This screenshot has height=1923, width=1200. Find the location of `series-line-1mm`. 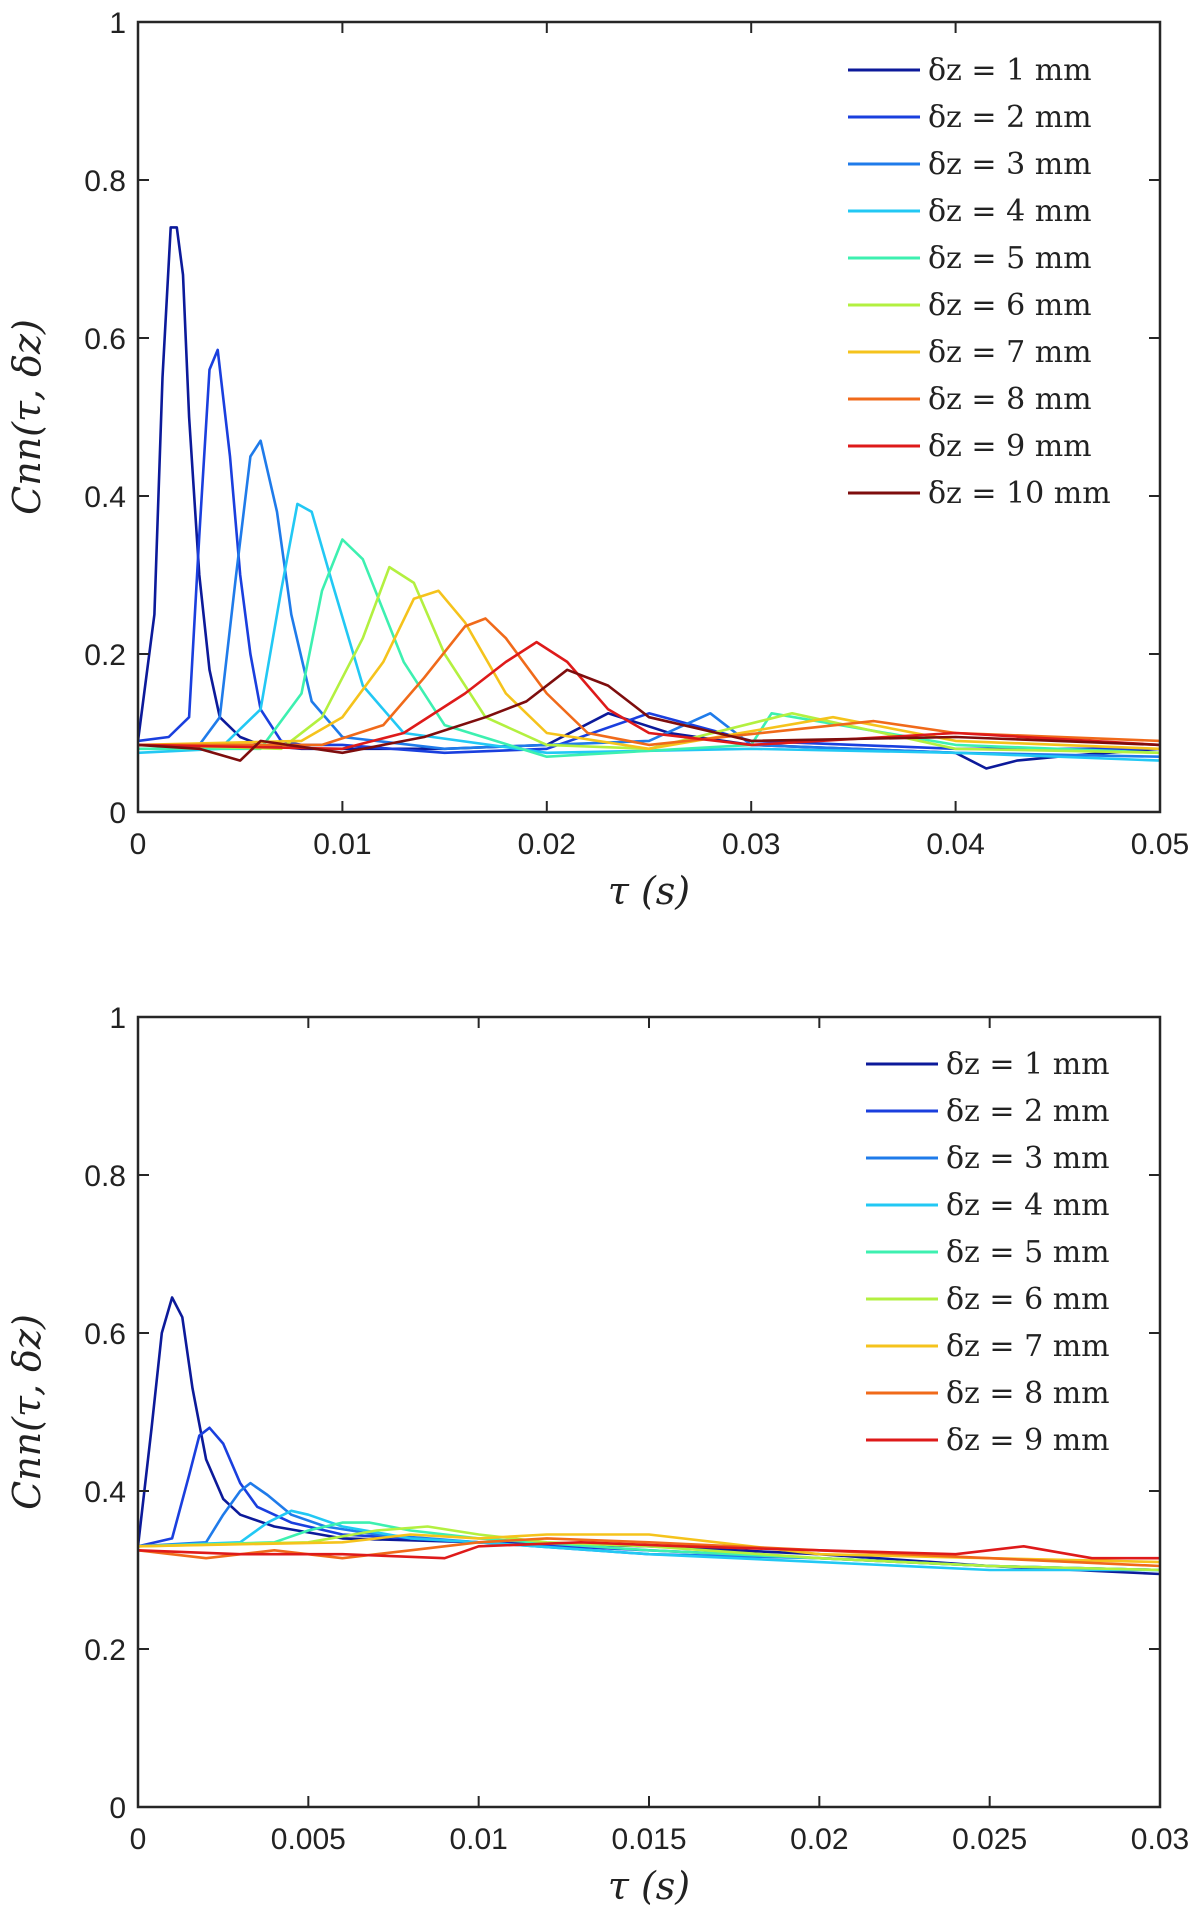

series-line-1mm is located at coordinates (649, 1436).